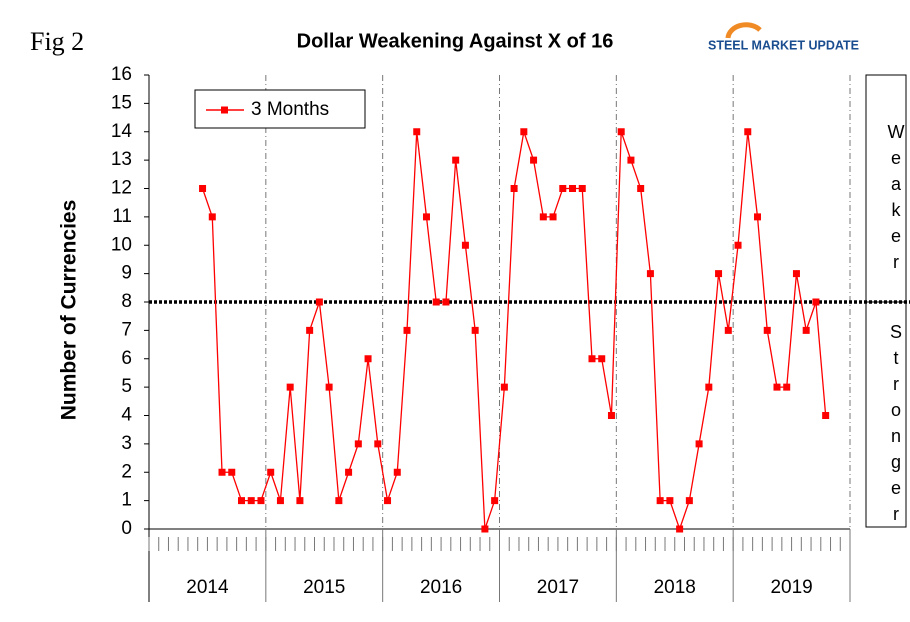 The width and height of the screenshot is (910, 622). Describe the element at coordinates (126, 443) in the screenshot. I see `y-tick-label: 3` at that location.